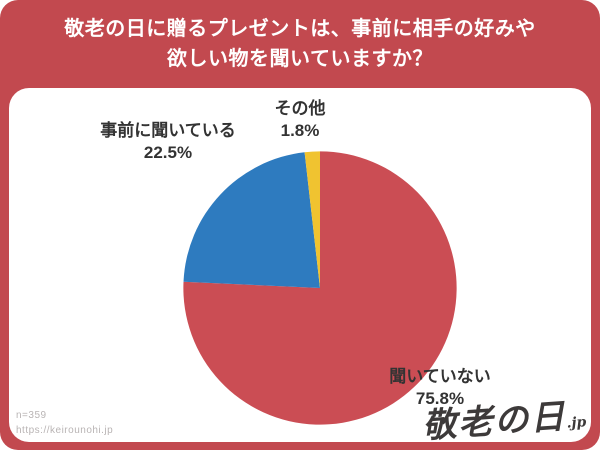  I want to click on source-url: https://keirounohi.jp, so click(65, 430).